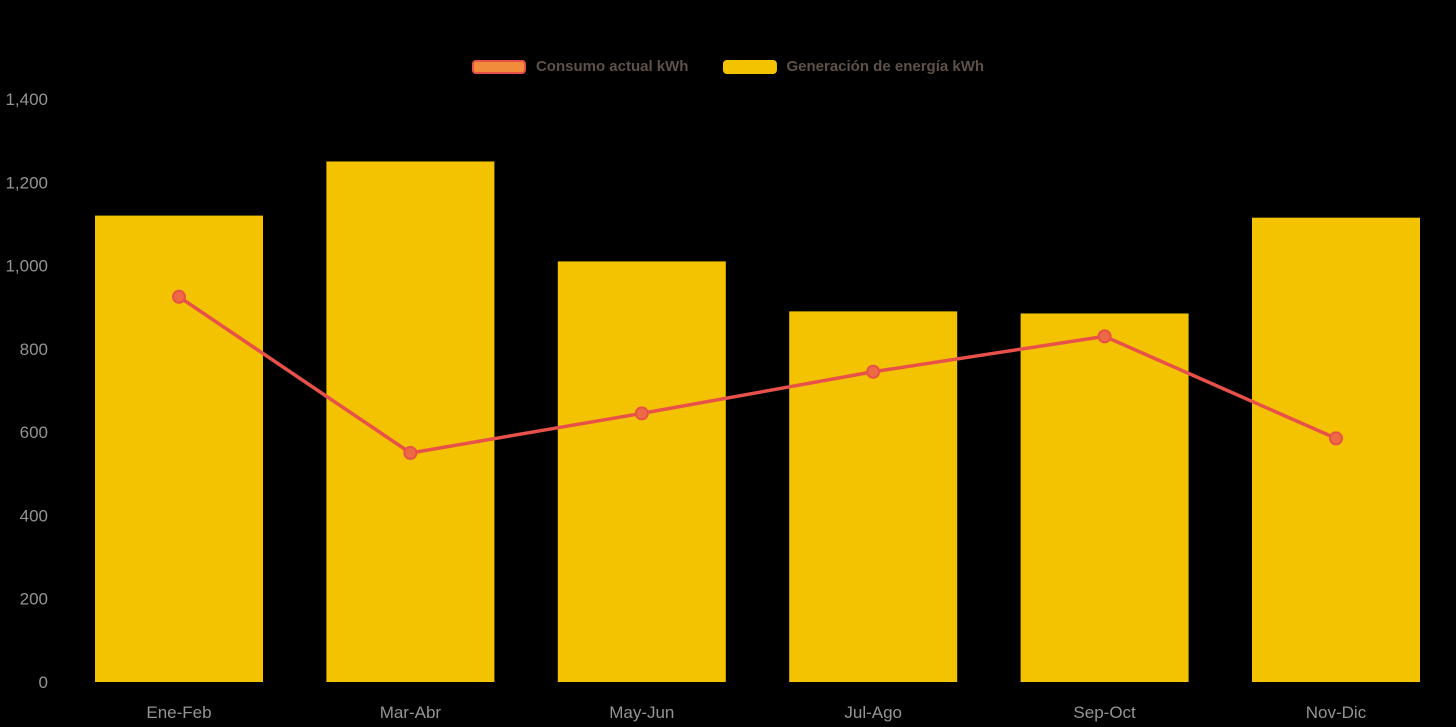 The width and height of the screenshot is (1456, 727). Describe the element at coordinates (498, 66) in the screenshot. I see `consumo-line-swatch` at that location.